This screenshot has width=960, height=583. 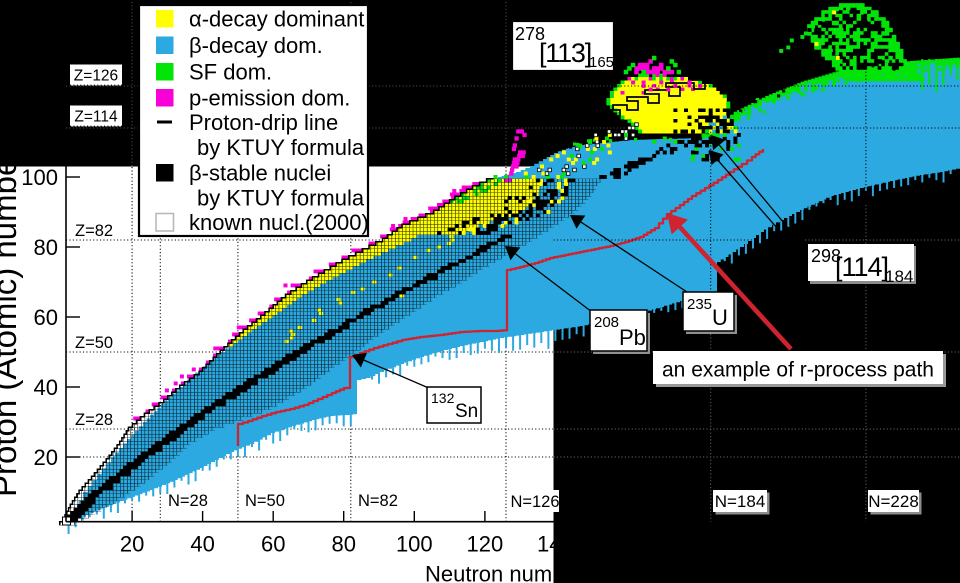 What do you see at coordinates (504, 572) in the screenshot?
I see `svg-text: Neutron number` at bounding box center [504, 572].